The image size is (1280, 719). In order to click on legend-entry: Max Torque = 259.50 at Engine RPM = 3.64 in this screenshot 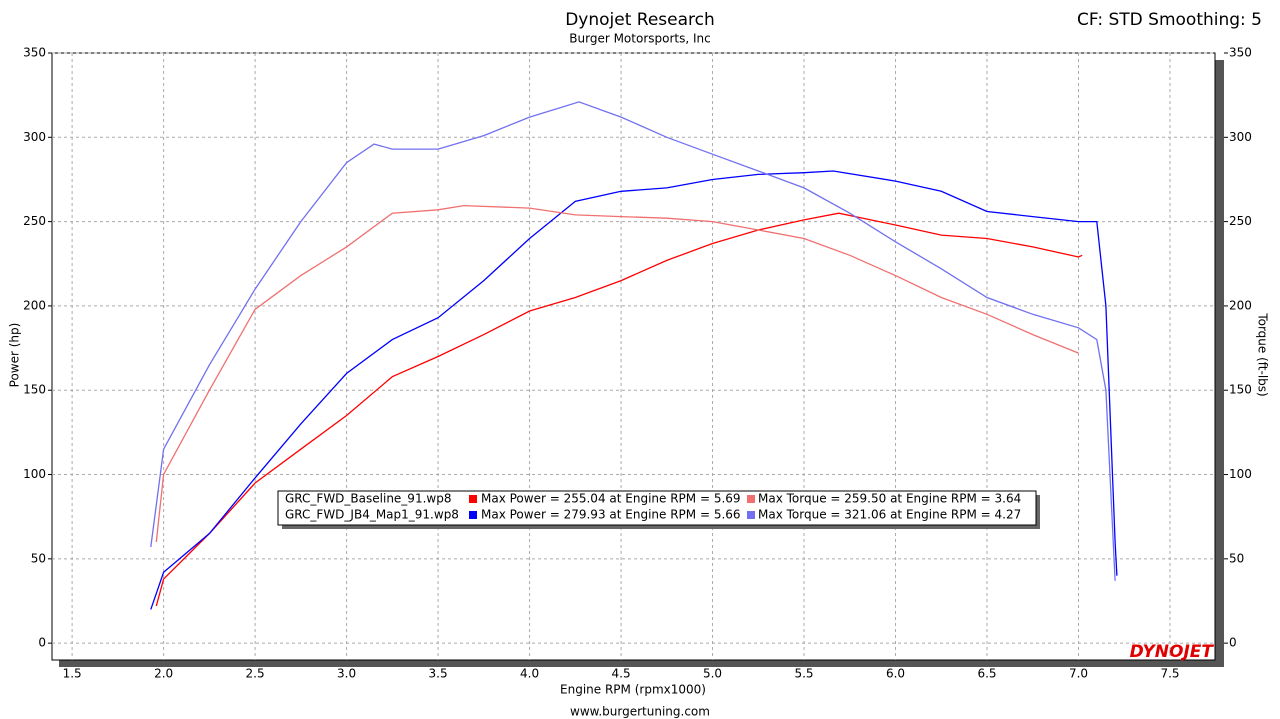, I will do `click(889, 499)`.